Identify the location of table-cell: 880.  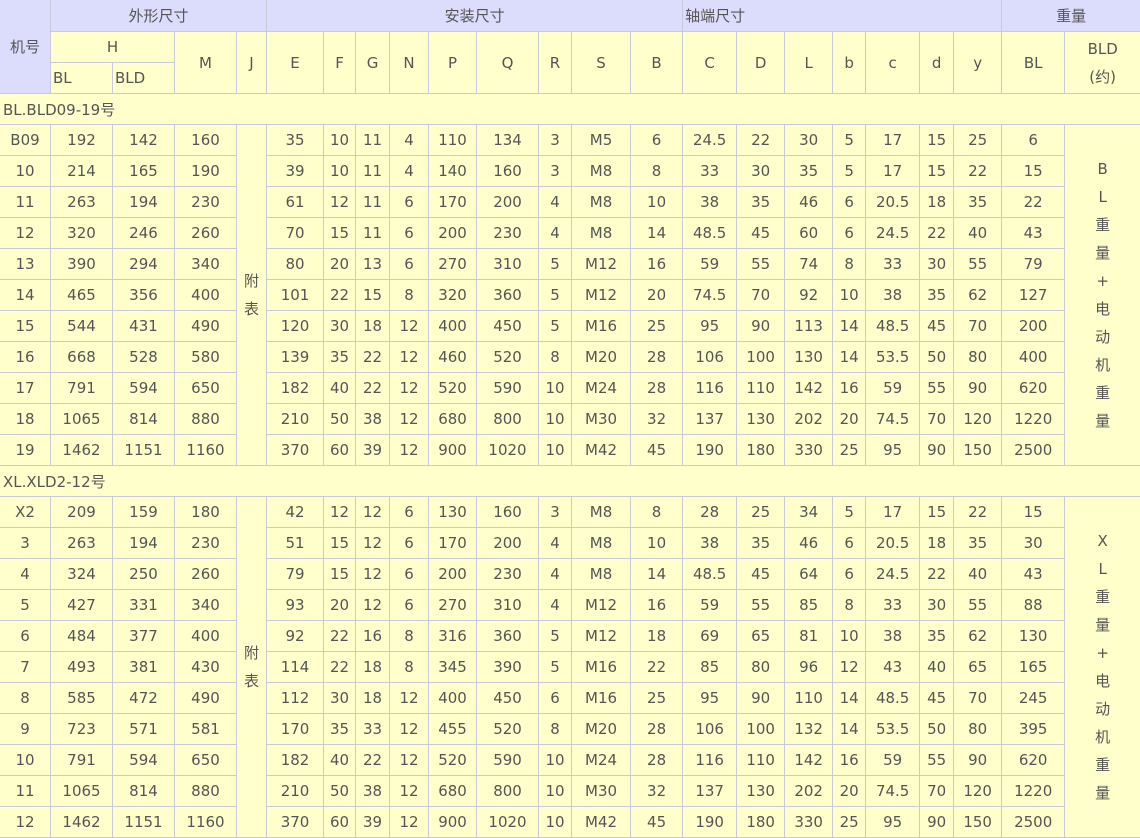
(205, 791).